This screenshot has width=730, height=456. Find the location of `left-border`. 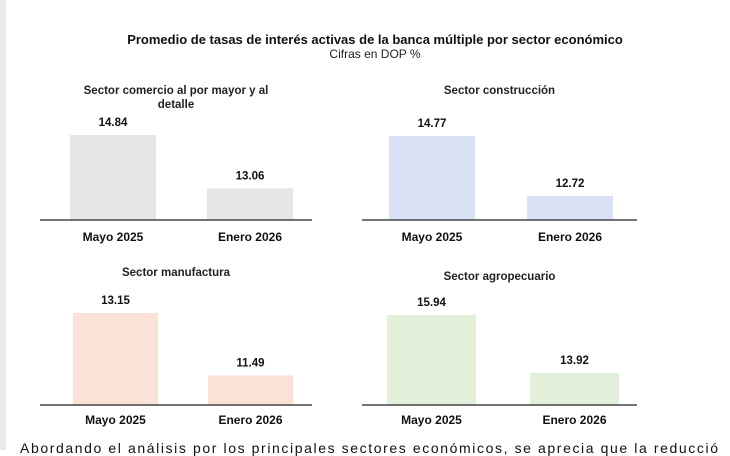

left-border is located at coordinates (3, 225).